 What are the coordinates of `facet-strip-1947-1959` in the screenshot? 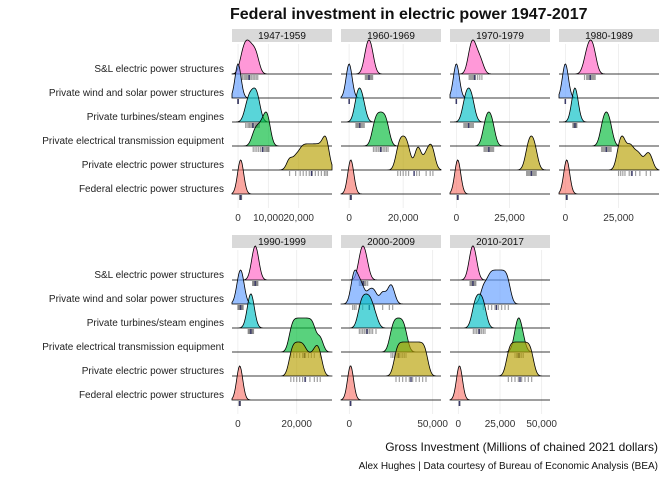 It's located at (282, 35).